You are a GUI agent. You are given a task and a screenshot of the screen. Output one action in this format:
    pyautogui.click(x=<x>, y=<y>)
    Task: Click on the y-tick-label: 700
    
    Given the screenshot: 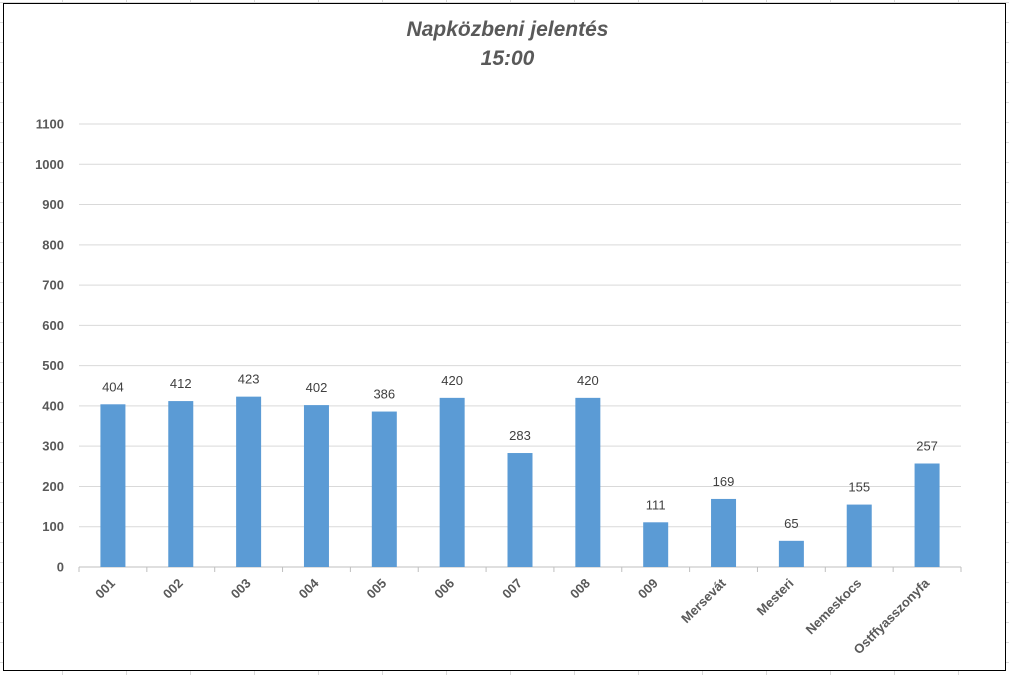 What is the action you would take?
    pyautogui.click(x=53, y=285)
    